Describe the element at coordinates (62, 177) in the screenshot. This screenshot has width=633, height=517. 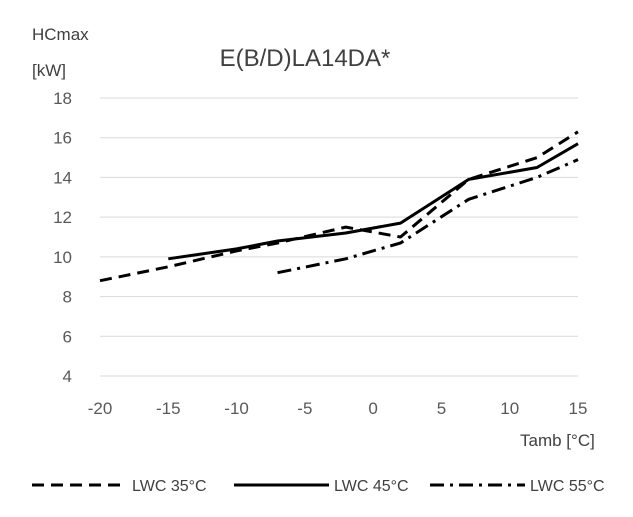
I see `y-tick-label: 14` at that location.